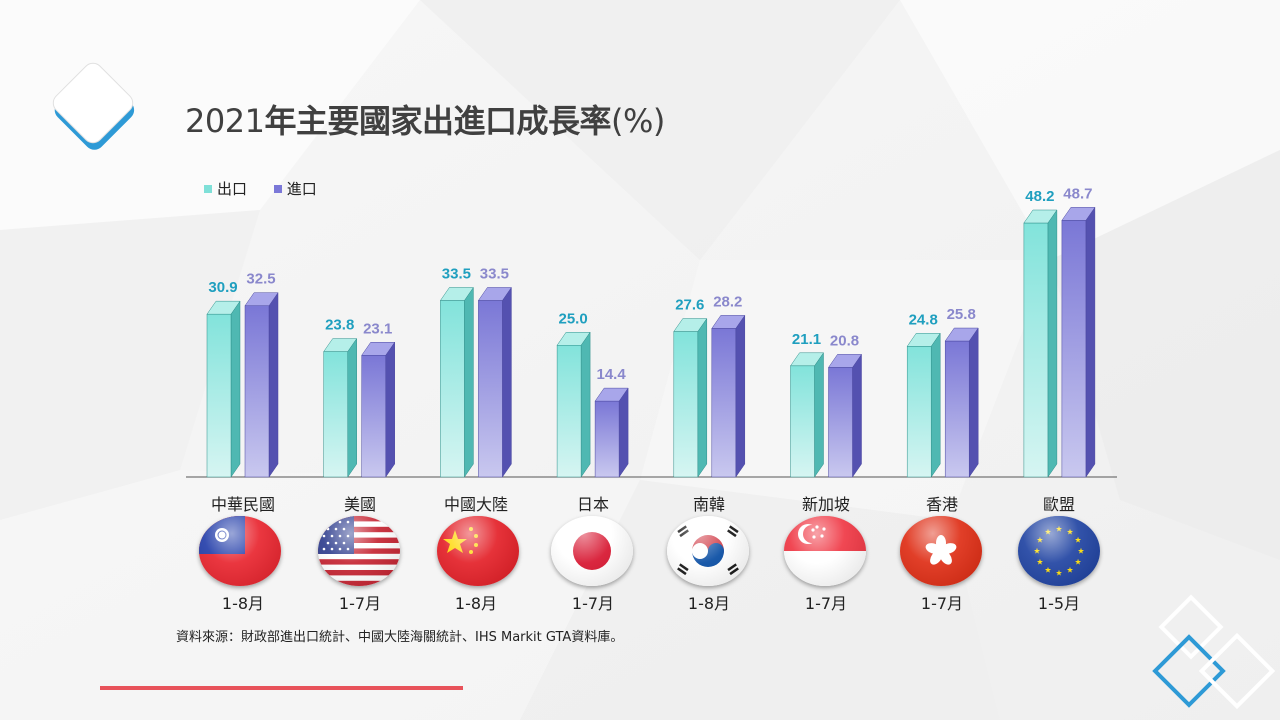 This screenshot has height=720, width=1280. Describe the element at coordinates (377, 328) in the screenshot. I see `data-label: 23.1` at that location.